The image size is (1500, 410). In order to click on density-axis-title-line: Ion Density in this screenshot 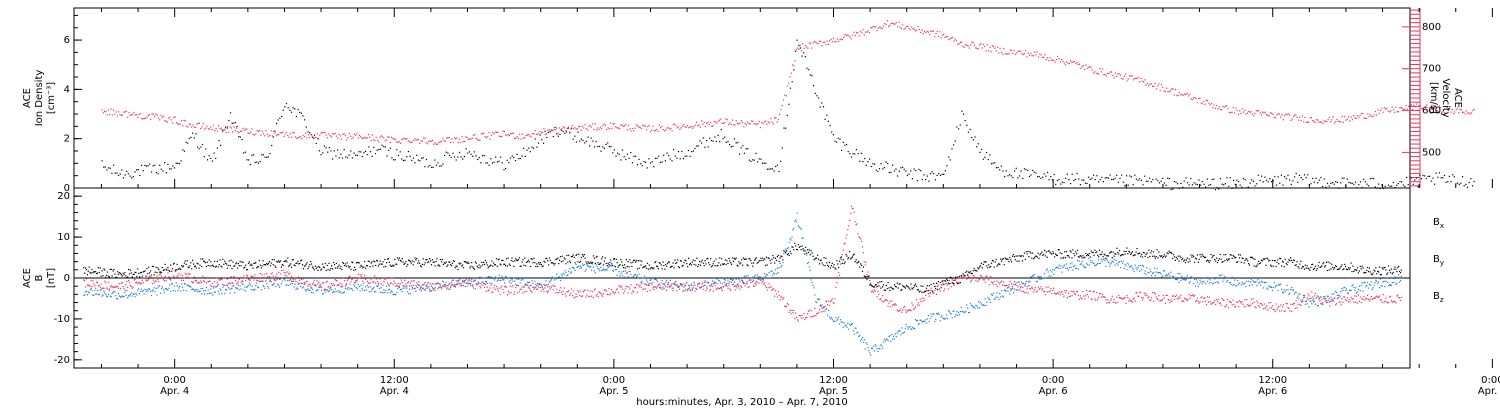, I will do `click(39, 98)`.